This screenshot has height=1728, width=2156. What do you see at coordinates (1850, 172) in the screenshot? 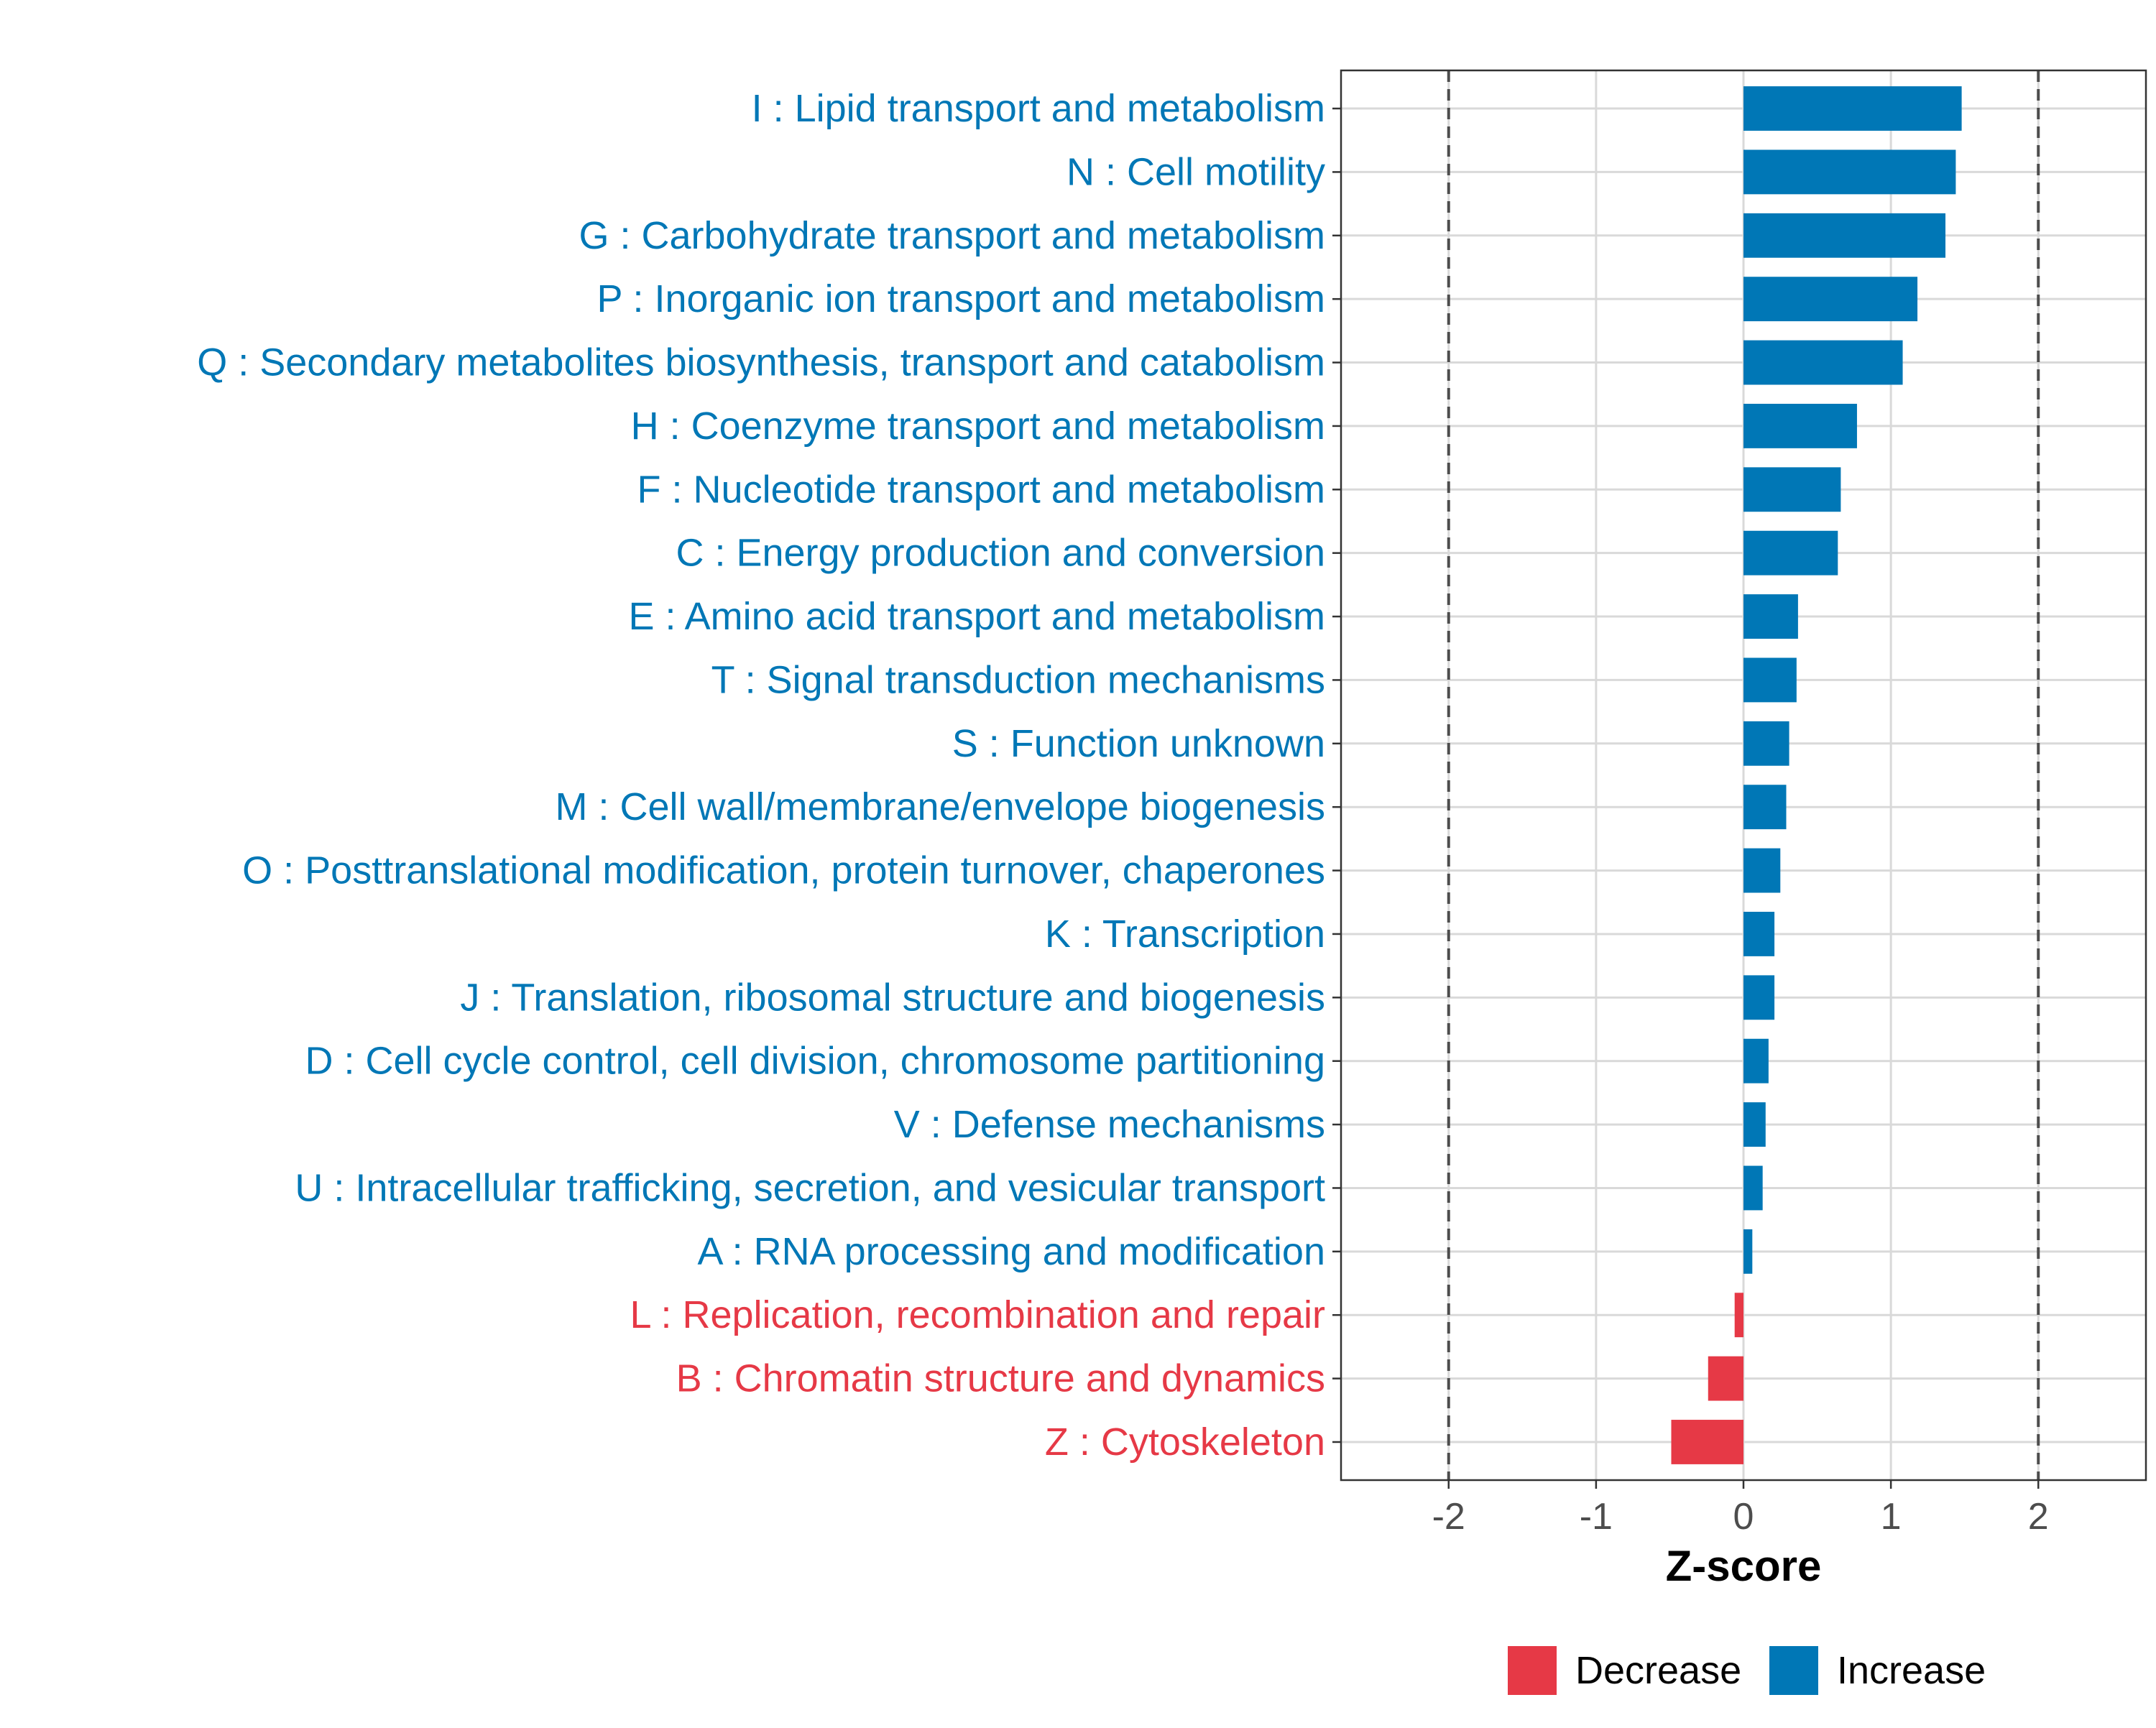
I see `bar-n` at bounding box center [1850, 172].